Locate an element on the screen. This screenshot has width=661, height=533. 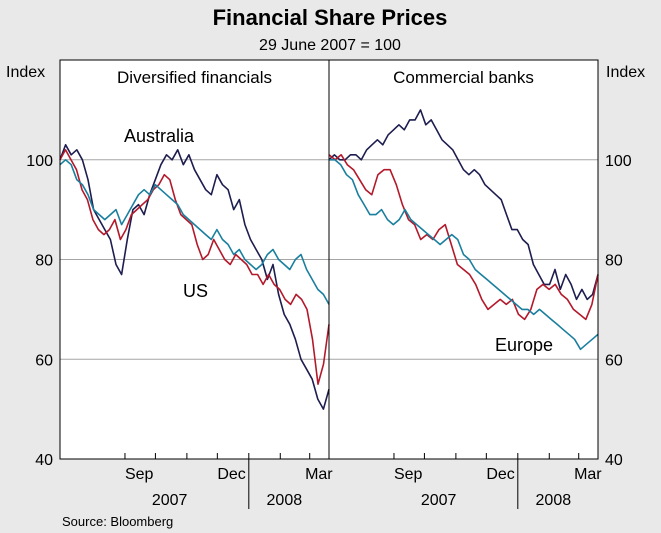
chart-subtitle: 29 June 2007 = 100 is located at coordinates (330, 45).